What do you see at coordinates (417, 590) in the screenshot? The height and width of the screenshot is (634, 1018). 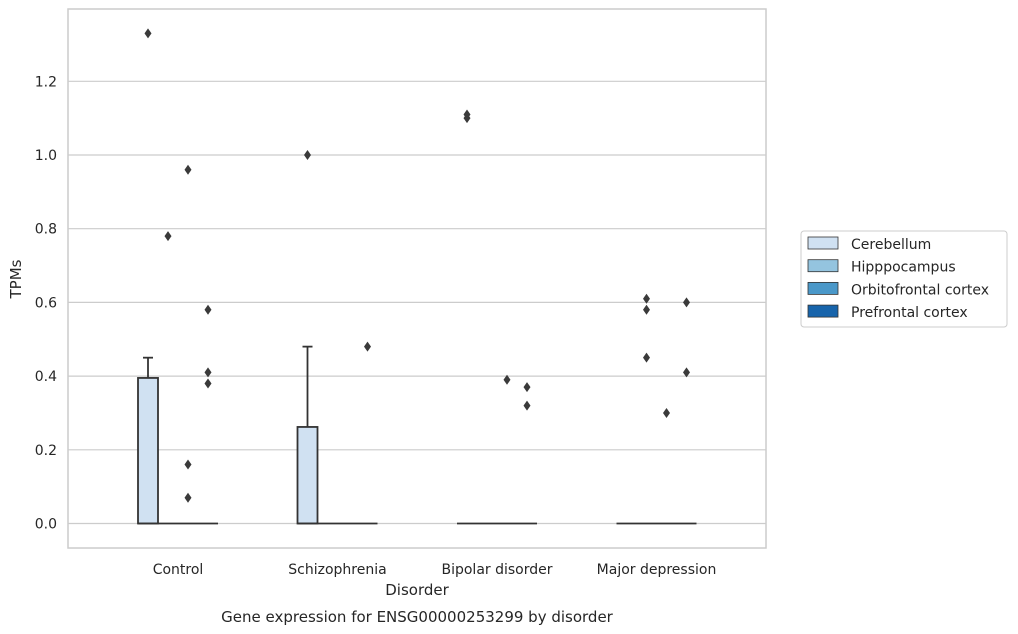 I see `x-axis-label: Disorder` at bounding box center [417, 590].